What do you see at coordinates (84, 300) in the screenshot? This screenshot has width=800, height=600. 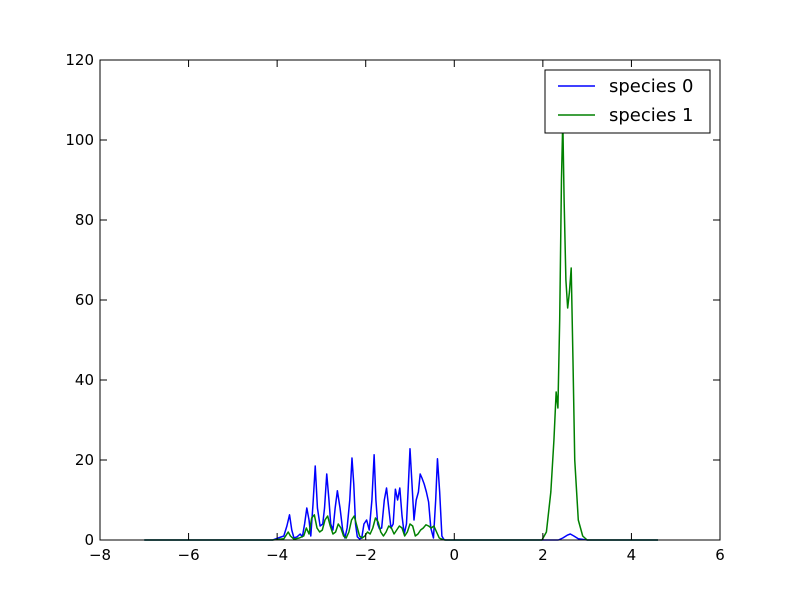 I see `y-tick-label: 60` at bounding box center [84, 300].